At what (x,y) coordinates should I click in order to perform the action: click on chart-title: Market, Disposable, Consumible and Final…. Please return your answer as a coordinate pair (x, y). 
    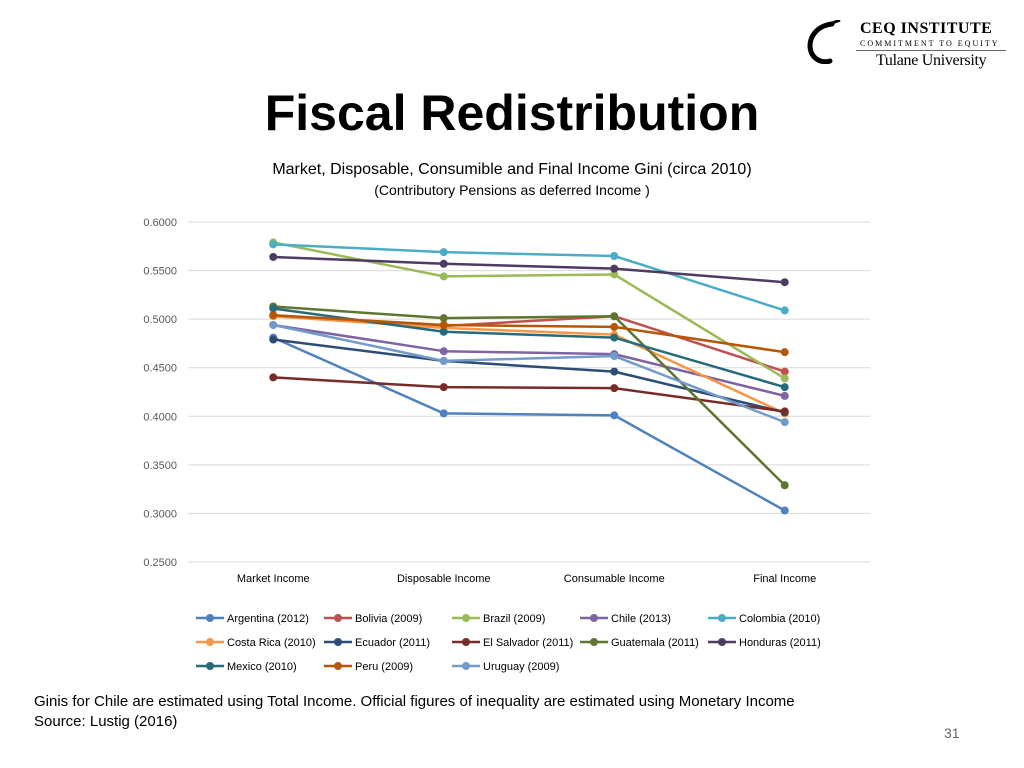
    Looking at the image, I should click on (511, 169).